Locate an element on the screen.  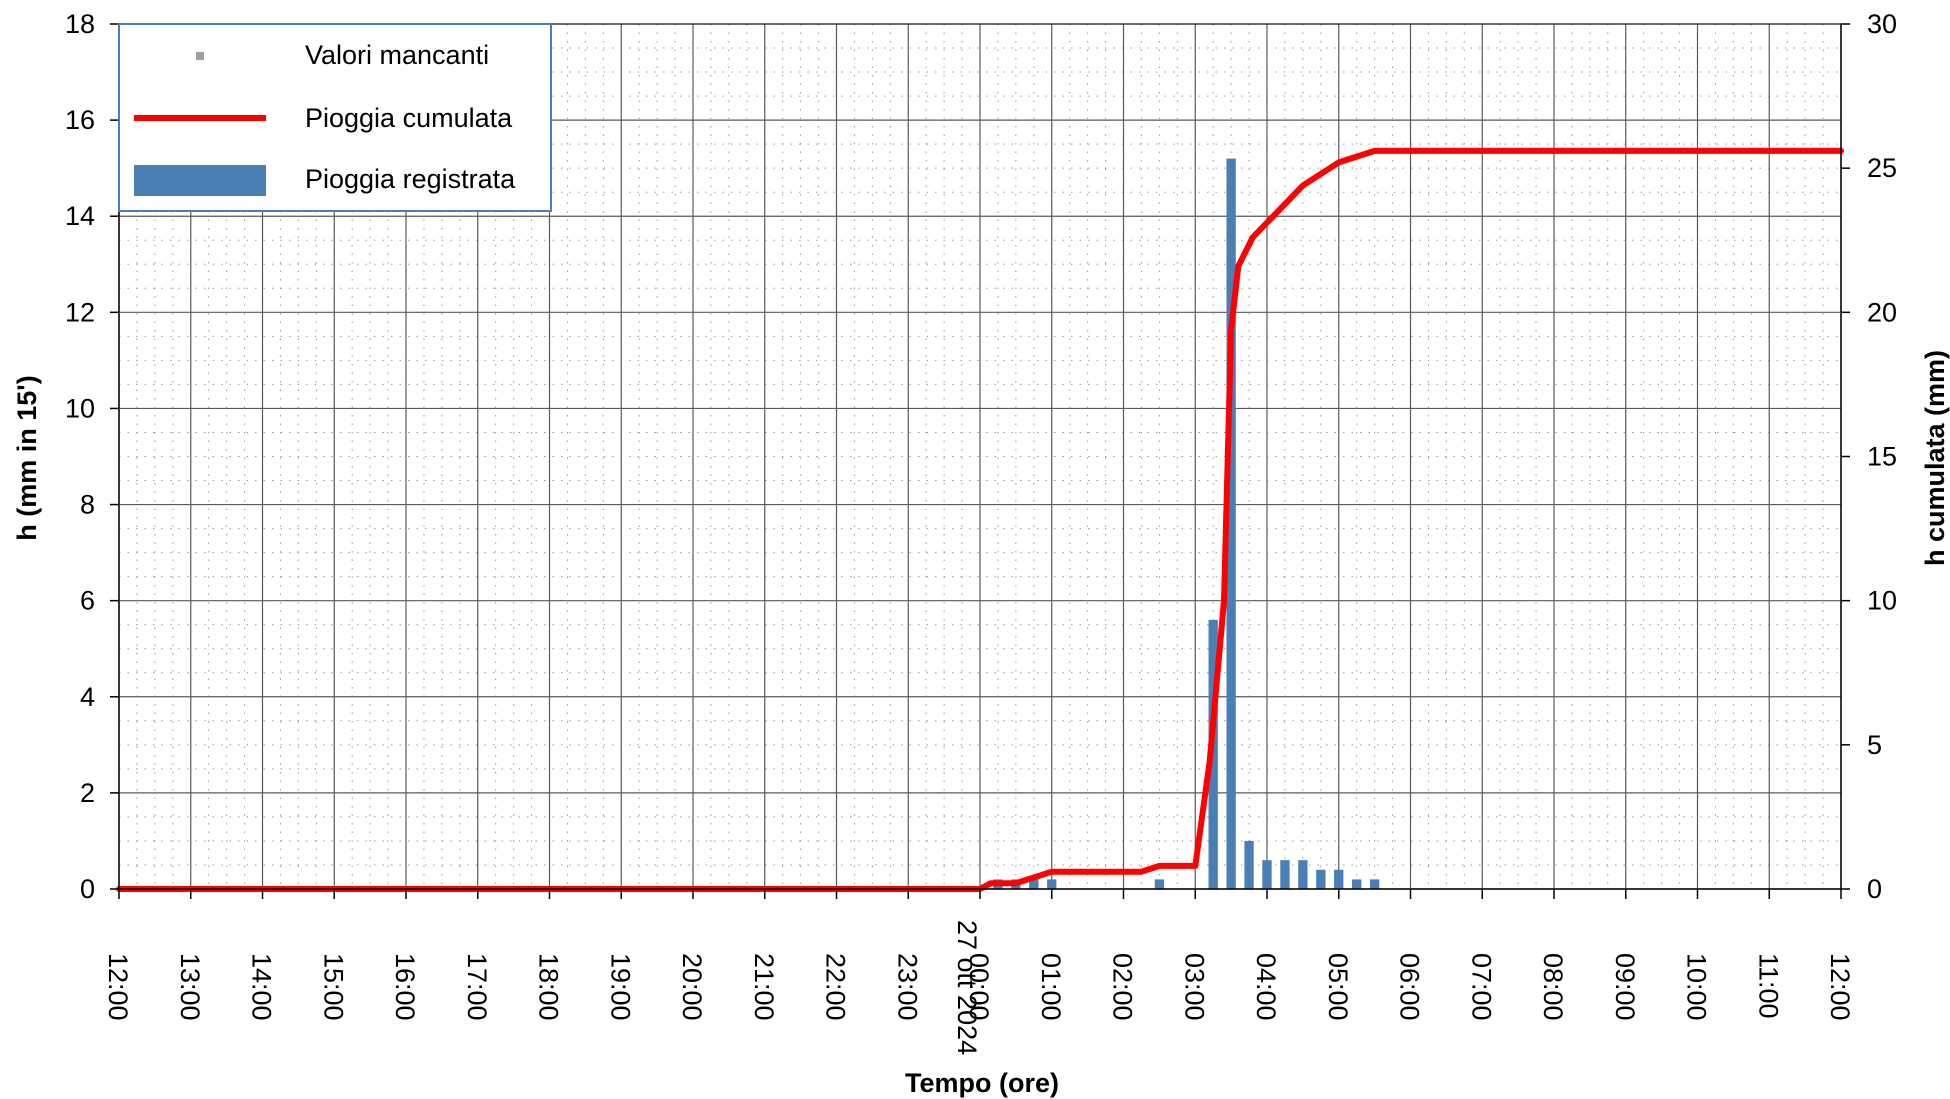
x-tick-label: 18:00 is located at coordinates (549, 987).